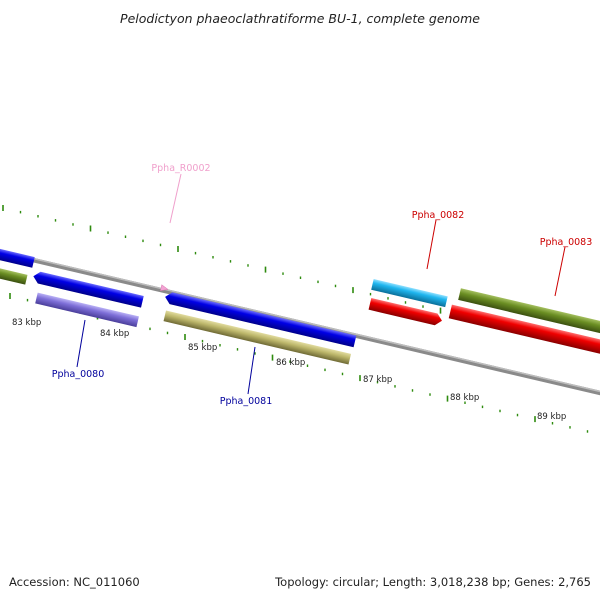 Image resolution: width=600 pixels, height=600 pixels. What do you see at coordinates (377, 380) in the screenshot?
I see `scale-label: 87 kbp` at bounding box center [377, 380].